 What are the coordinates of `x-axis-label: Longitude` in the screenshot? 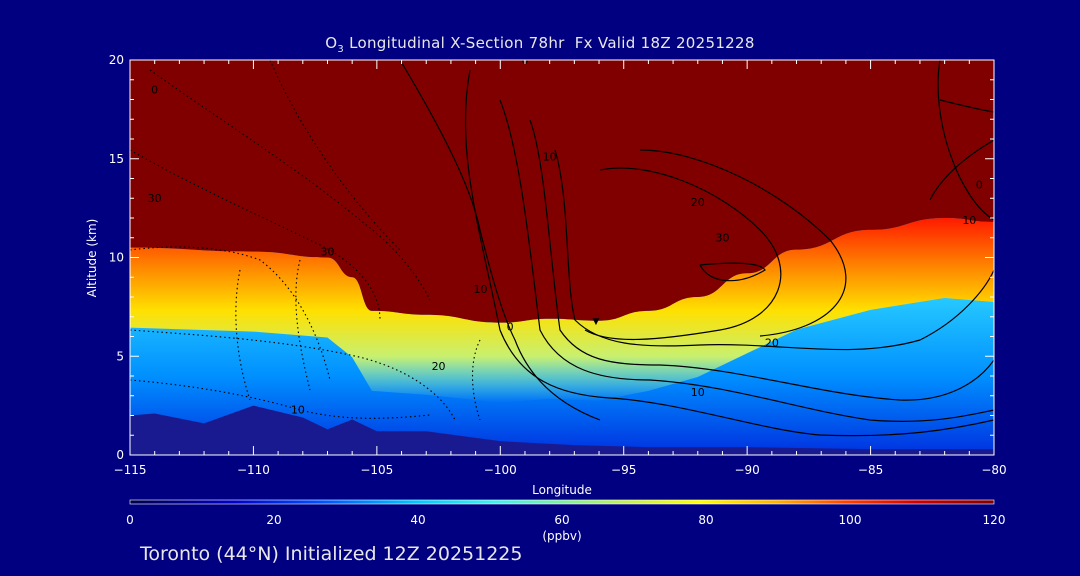 It's located at (562, 490).